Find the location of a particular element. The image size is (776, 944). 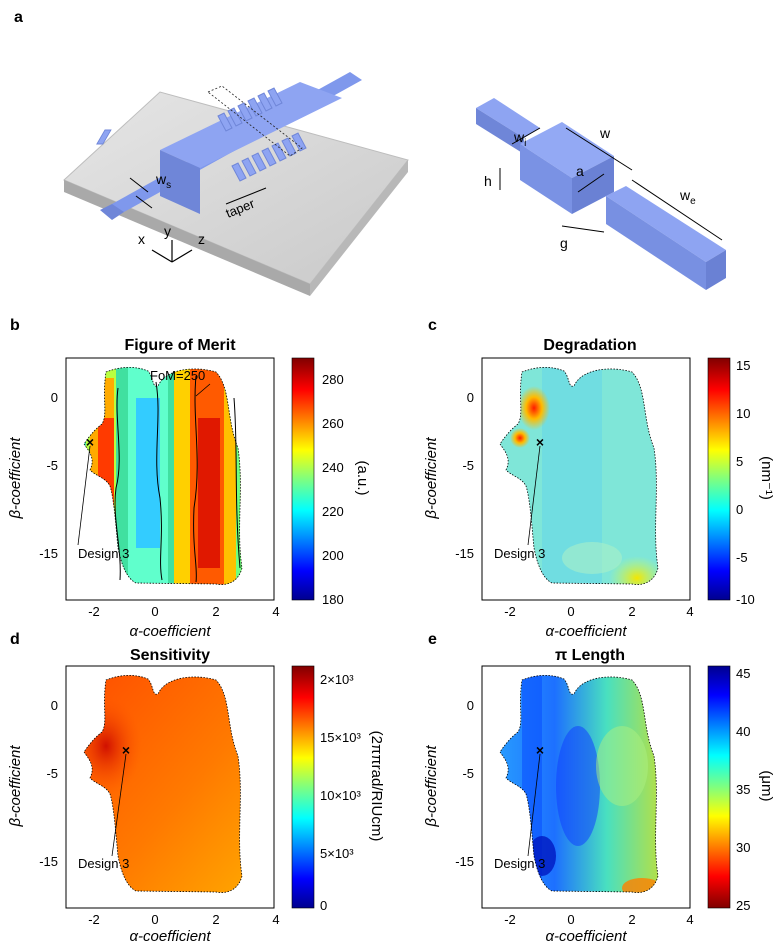

panel-e-design-marker: × is located at coordinates (540, 750).